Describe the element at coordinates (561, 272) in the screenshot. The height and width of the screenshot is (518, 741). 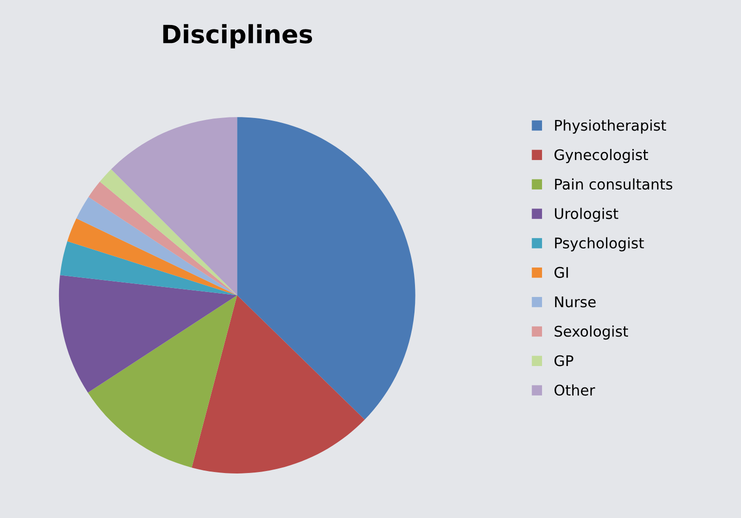
I see `legend-label: GI` at that location.